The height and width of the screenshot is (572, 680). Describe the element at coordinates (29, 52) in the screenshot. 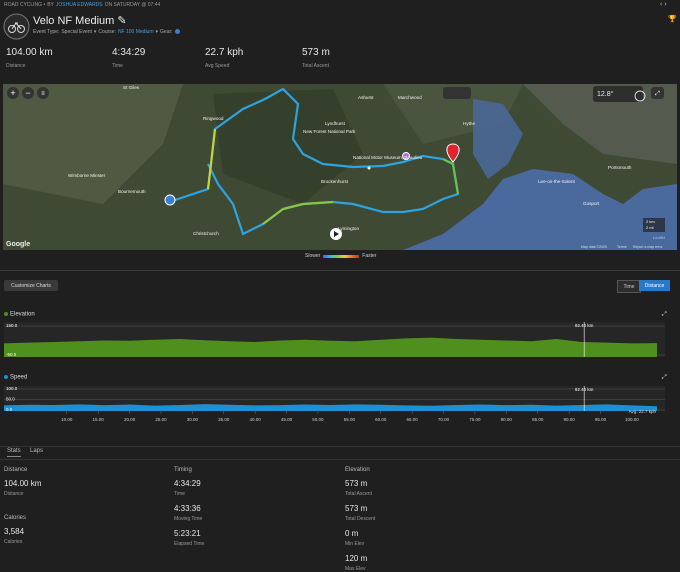

I see `summary-value: 104.00 km` at that location.